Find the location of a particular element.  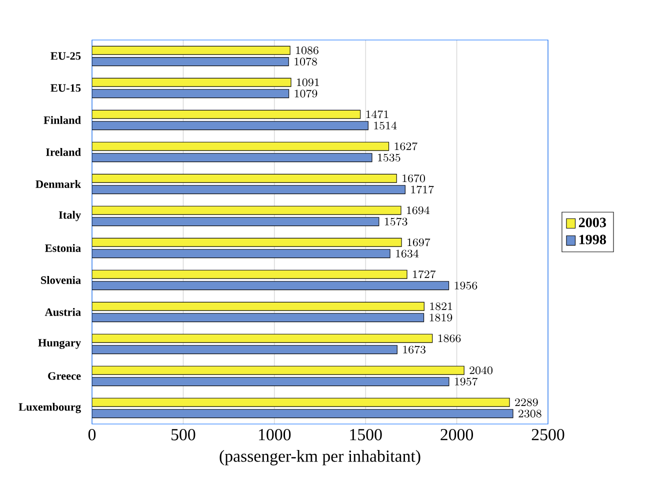

data-label: 1956 is located at coordinates (466, 286).